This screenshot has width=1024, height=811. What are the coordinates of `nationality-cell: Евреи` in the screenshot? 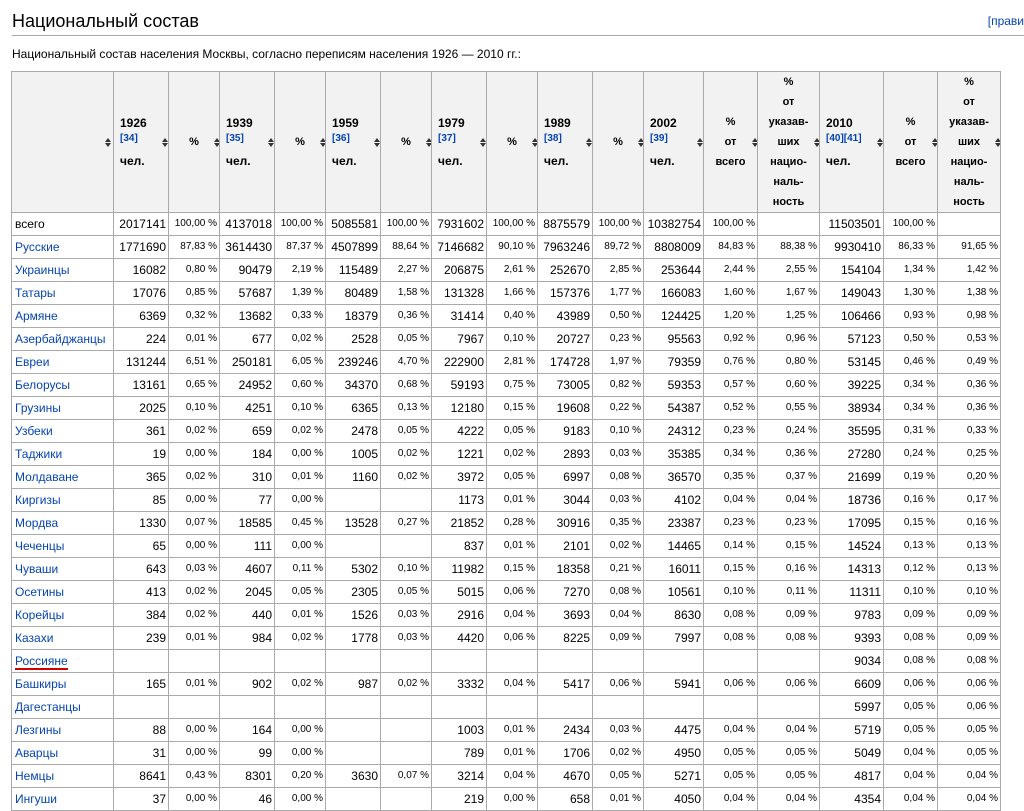 It's located at (62, 362).